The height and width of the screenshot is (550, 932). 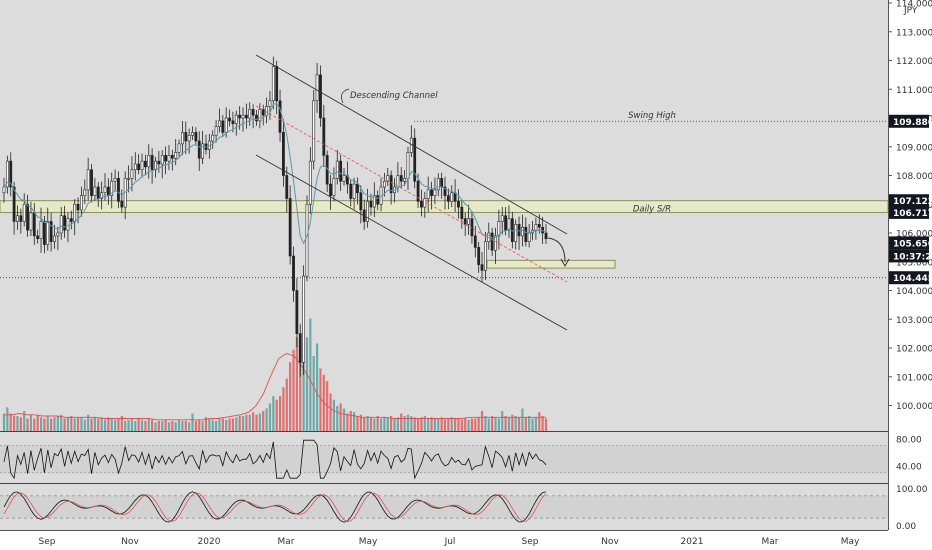 I want to click on price-badge, so click(x=909, y=201).